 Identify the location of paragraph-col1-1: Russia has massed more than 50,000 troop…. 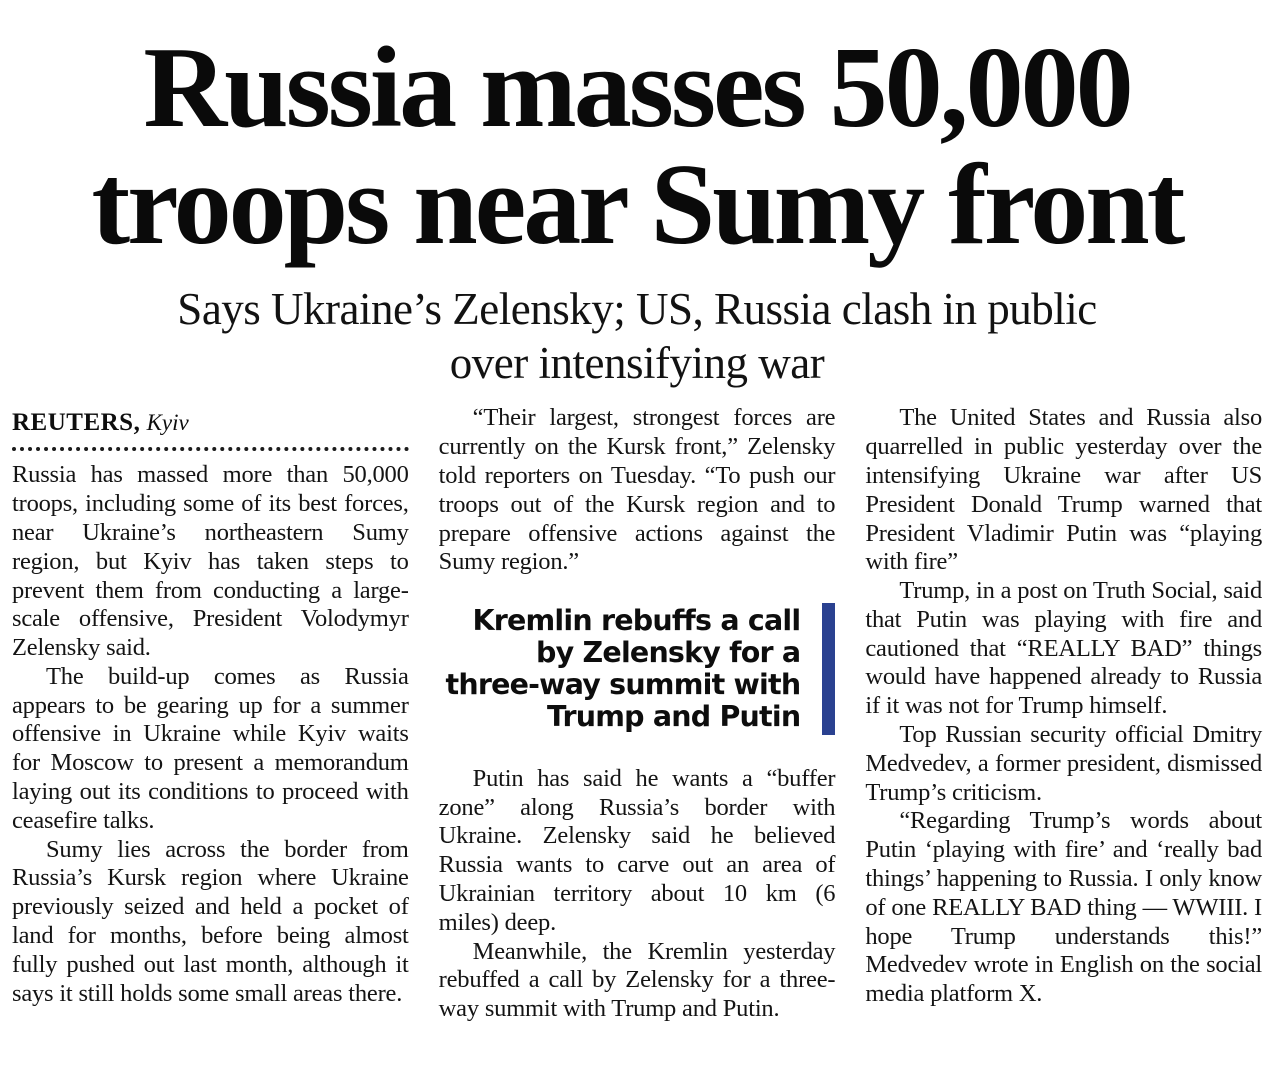
(210, 561).